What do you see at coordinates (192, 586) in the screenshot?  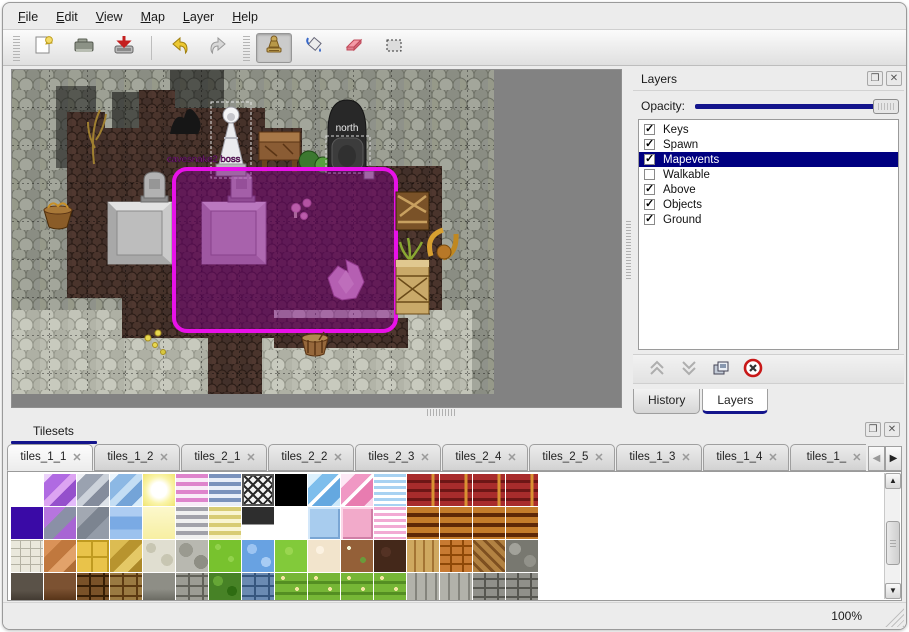 I see `tile-brickGray` at bounding box center [192, 586].